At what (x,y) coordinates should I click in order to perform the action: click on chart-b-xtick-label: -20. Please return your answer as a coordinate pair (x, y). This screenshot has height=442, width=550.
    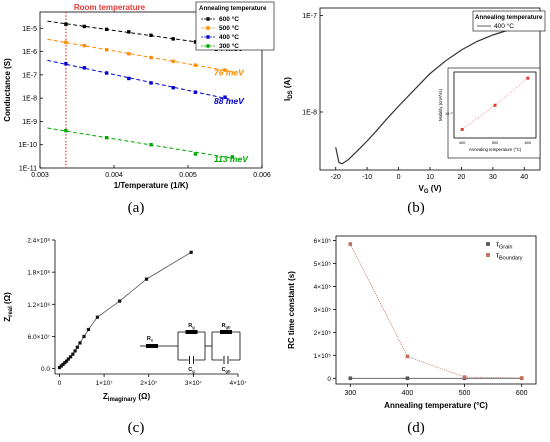
    Looking at the image, I should click on (336, 177).